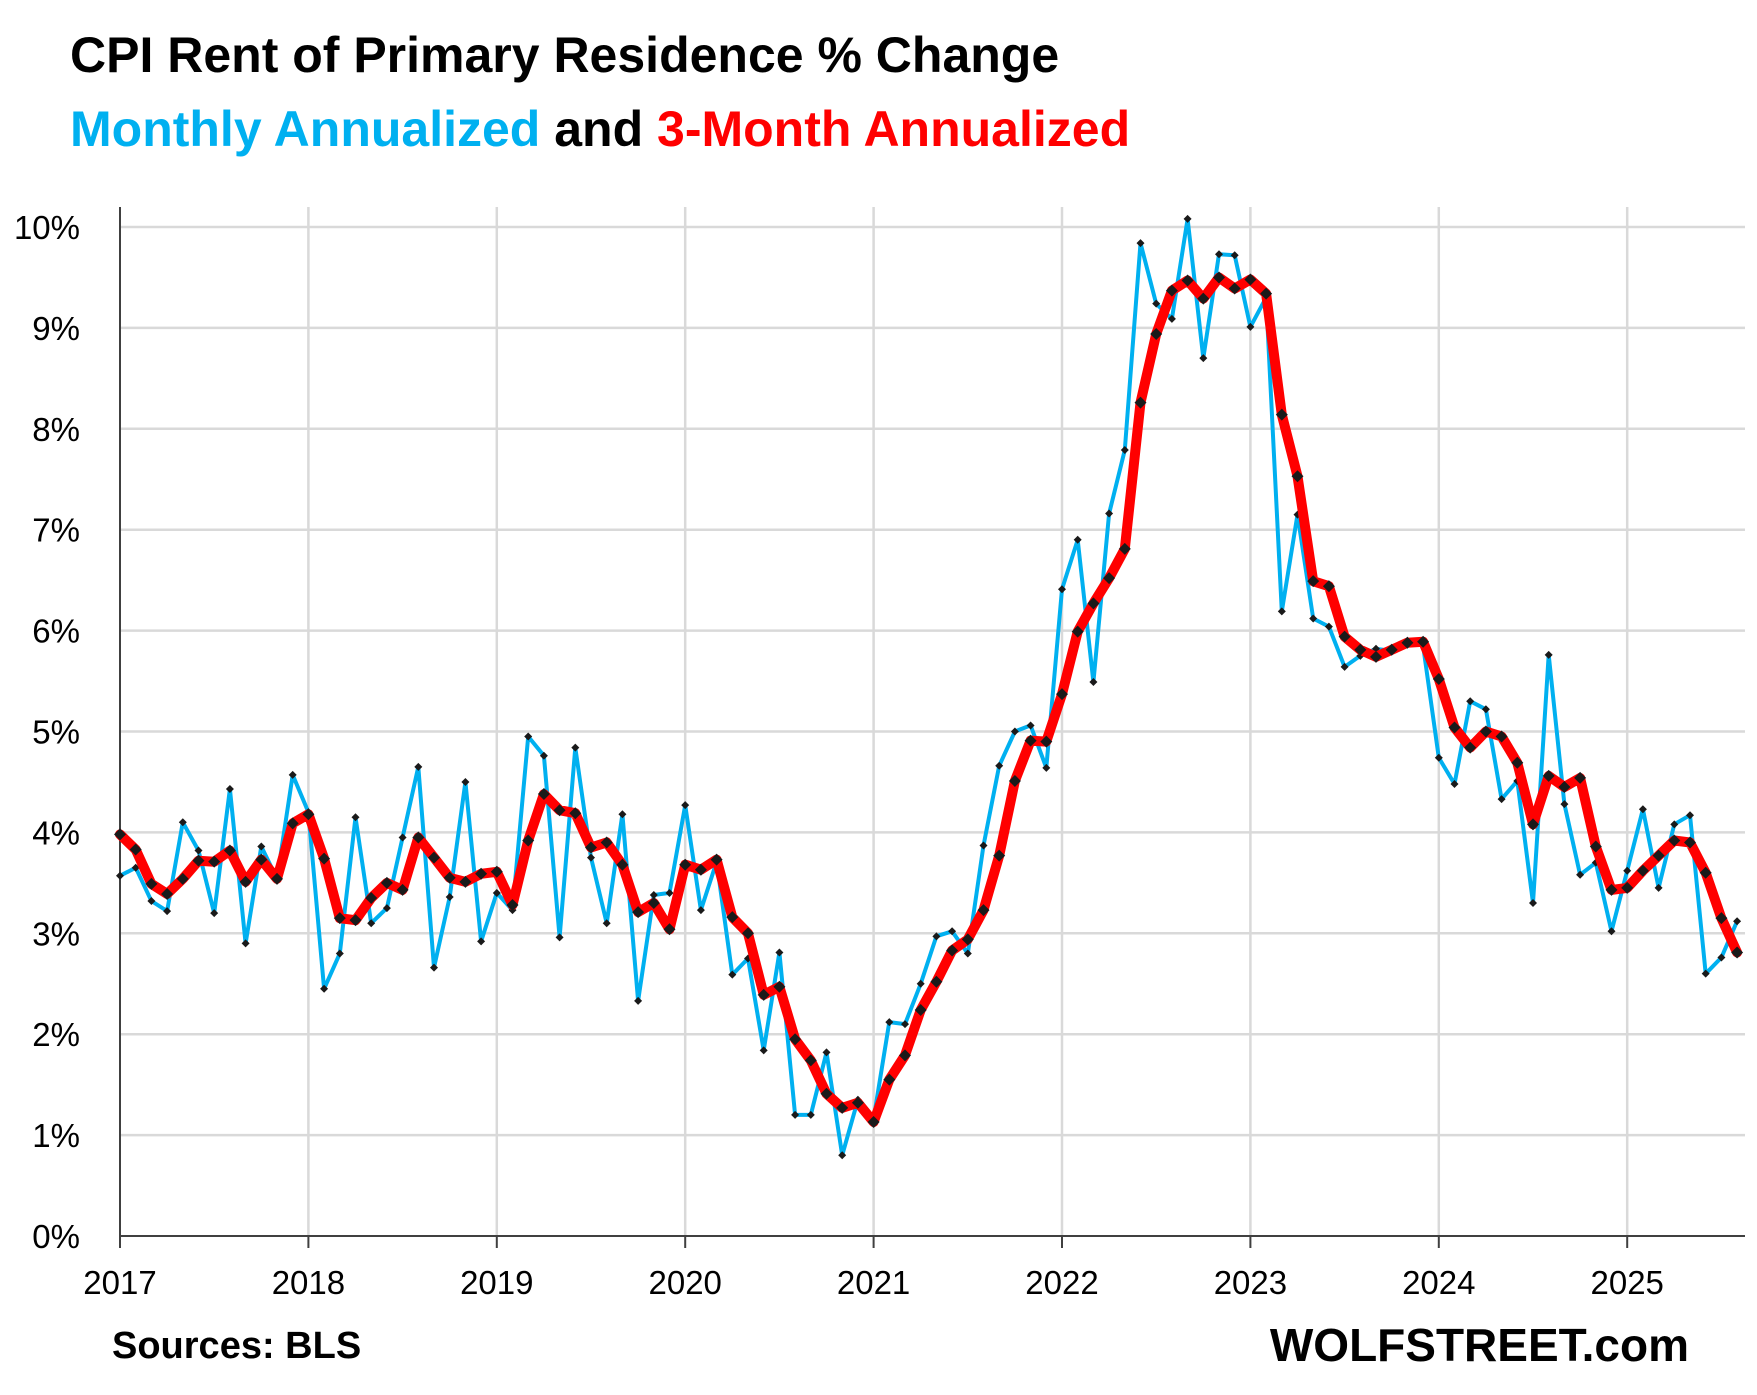  I want to click on x-tick-label: 2020, so click(684, 1282).